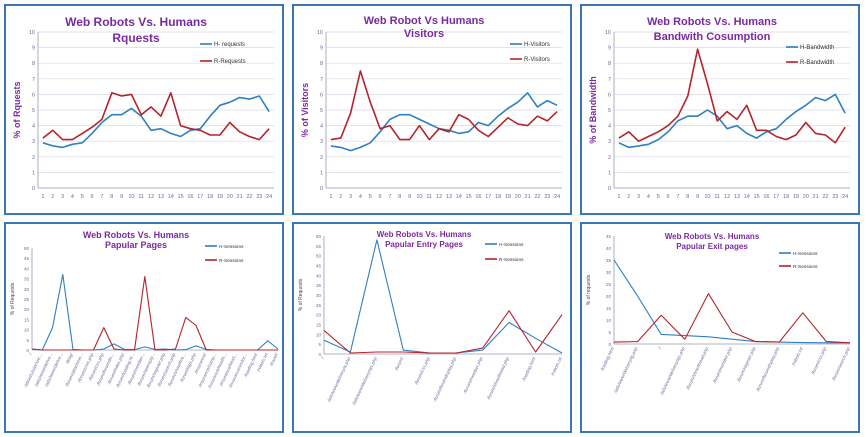  I want to click on x-tick-label: 8, so click(399, 197).